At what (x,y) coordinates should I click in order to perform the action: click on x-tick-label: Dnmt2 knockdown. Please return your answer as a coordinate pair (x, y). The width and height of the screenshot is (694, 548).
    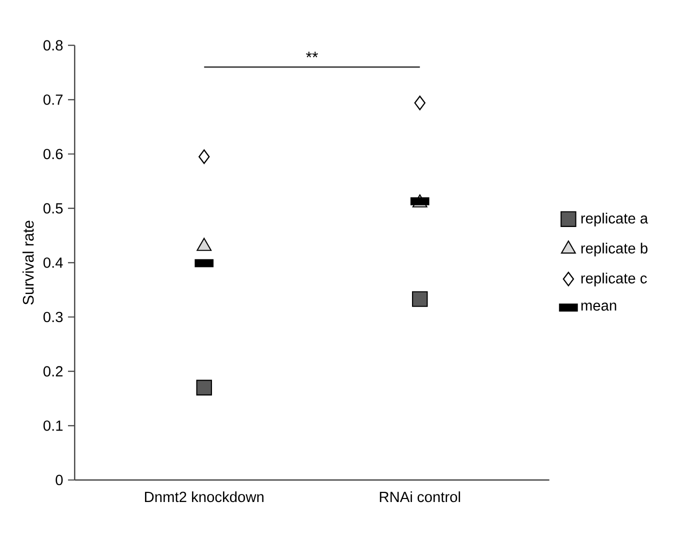
    Looking at the image, I should click on (204, 496).